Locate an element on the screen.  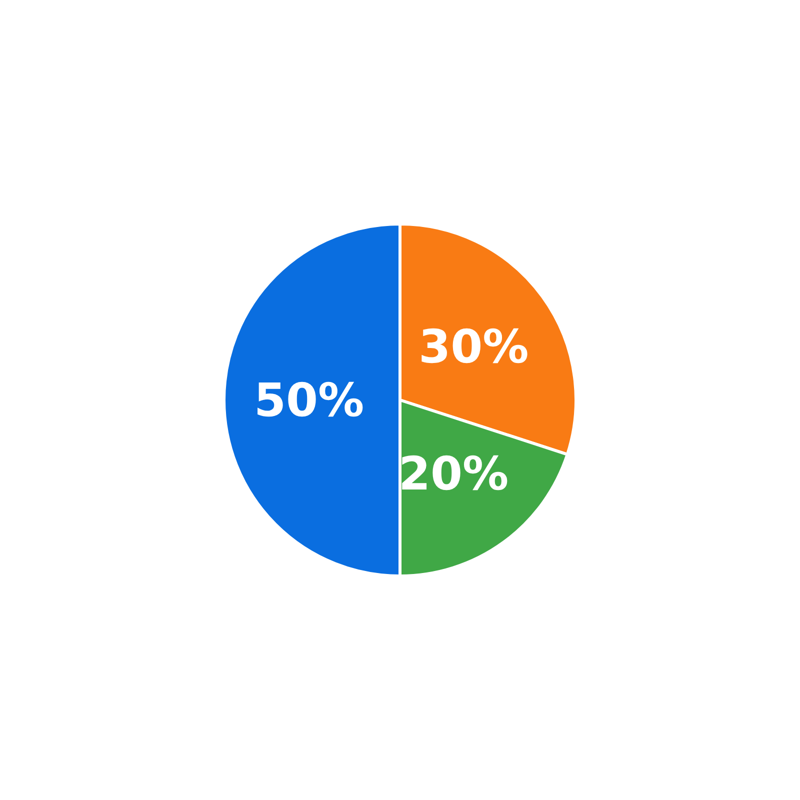
data-label: 20% is located at coordinates (453, 473).